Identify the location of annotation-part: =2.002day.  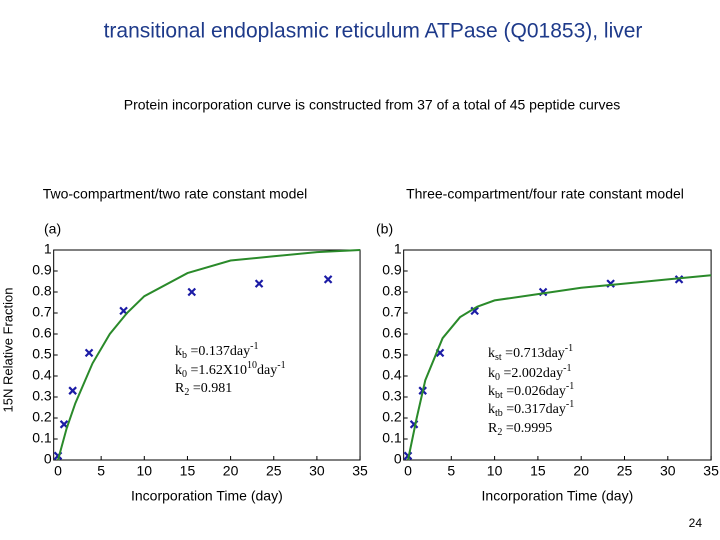
(531, 373).